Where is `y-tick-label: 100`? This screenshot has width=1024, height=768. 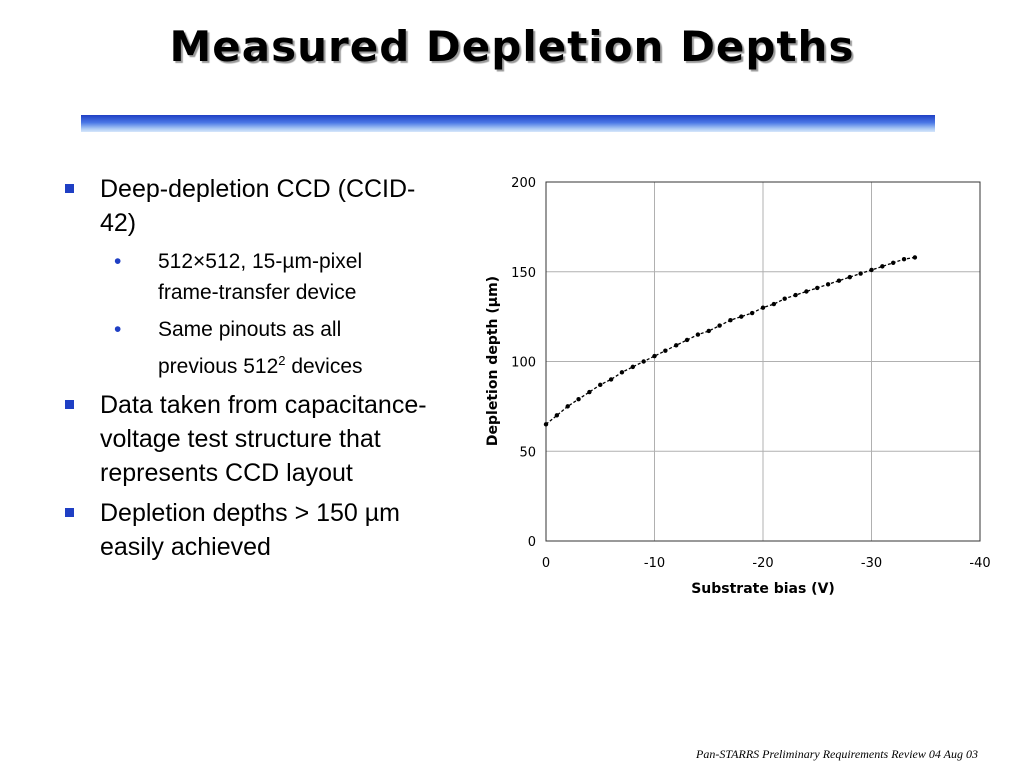
y-tick-label: 100 is located at coordinates (523, 363).